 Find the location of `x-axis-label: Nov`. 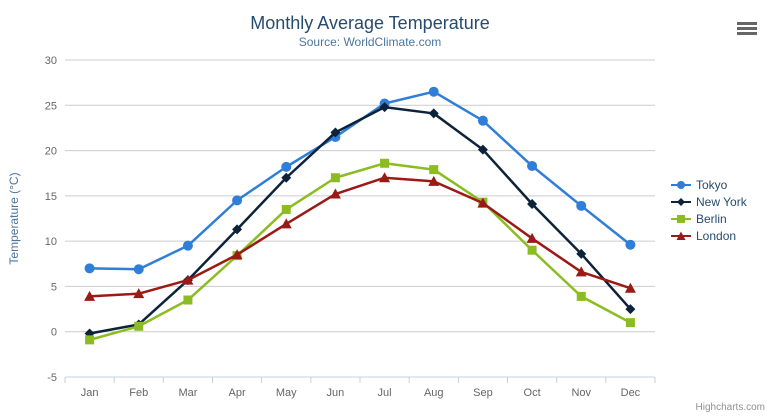

x-axis-label: Nov is located at coordinates (581, 393).